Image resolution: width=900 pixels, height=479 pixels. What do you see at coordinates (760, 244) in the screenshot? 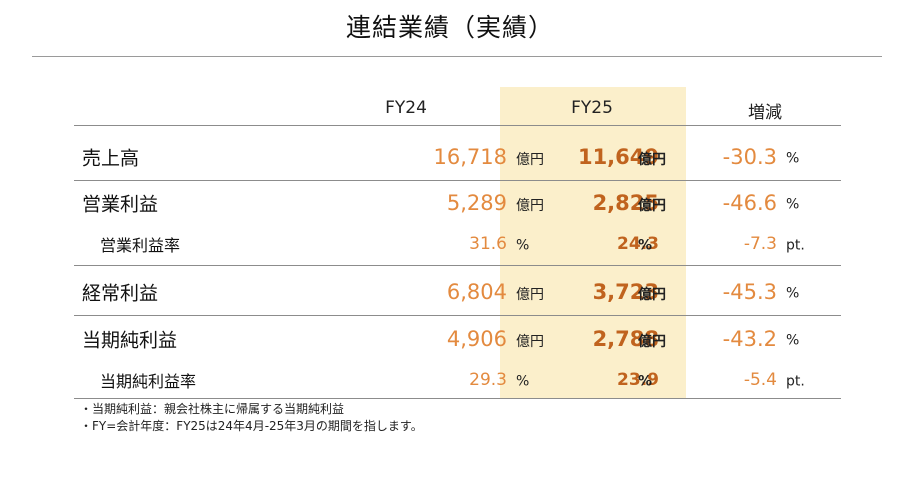
I see `diff-value: -7.3` at bounding box center [760, 244].